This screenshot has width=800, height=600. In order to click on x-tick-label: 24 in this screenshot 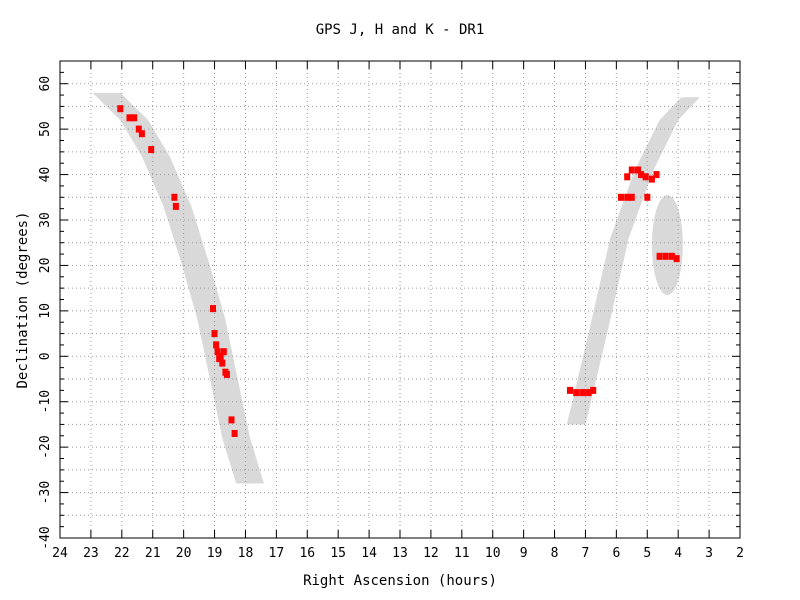, I will do `click(60, 553)`.